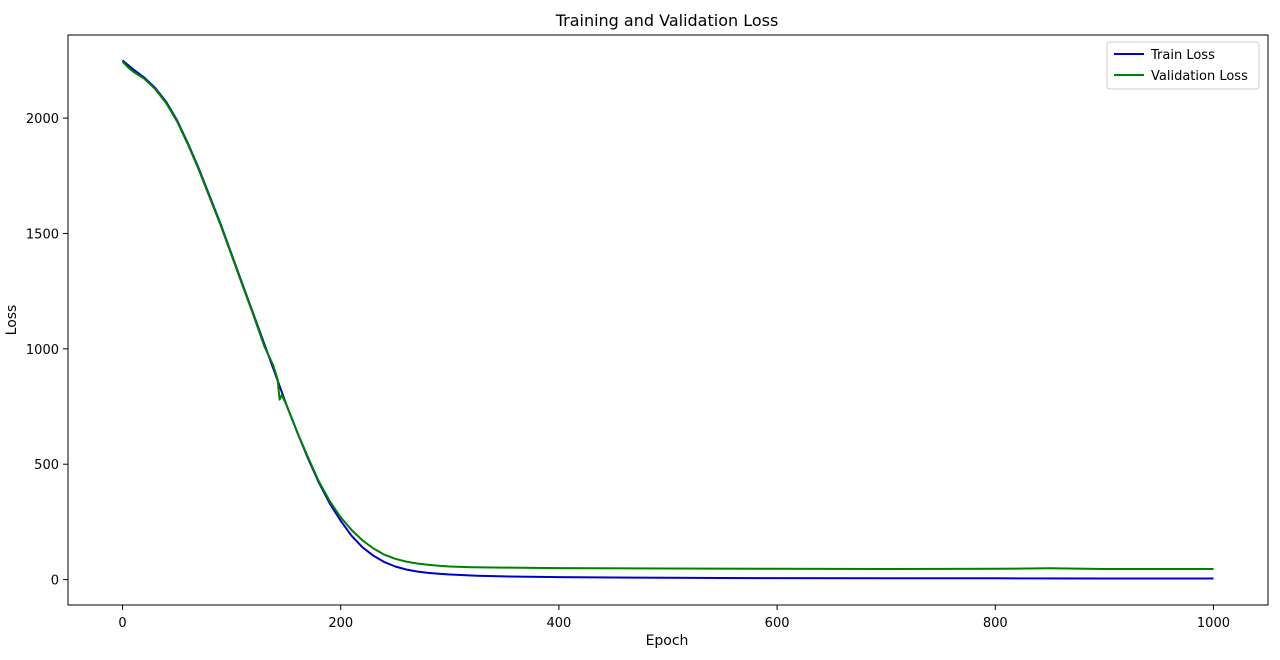  I want to click on y-tick-label: 2000, so click(42, 119).